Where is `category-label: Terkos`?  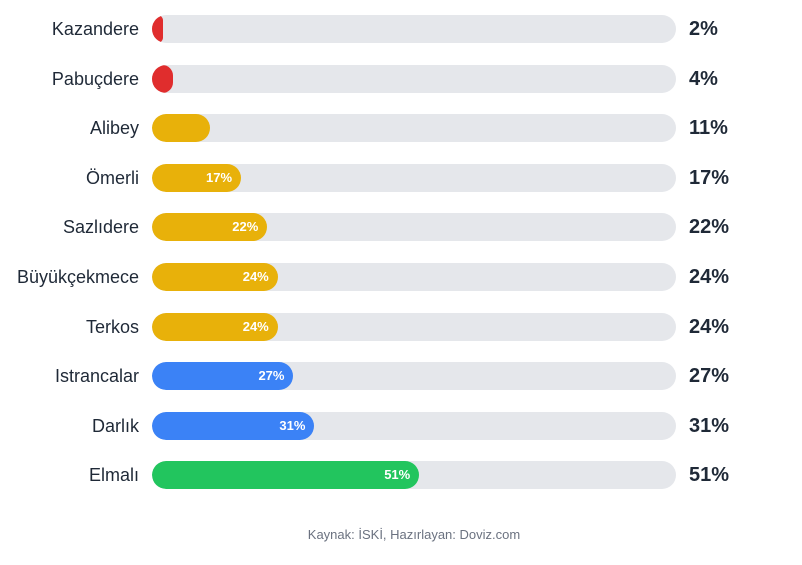
category-label: Terkos is located at coordinates (112, 326).